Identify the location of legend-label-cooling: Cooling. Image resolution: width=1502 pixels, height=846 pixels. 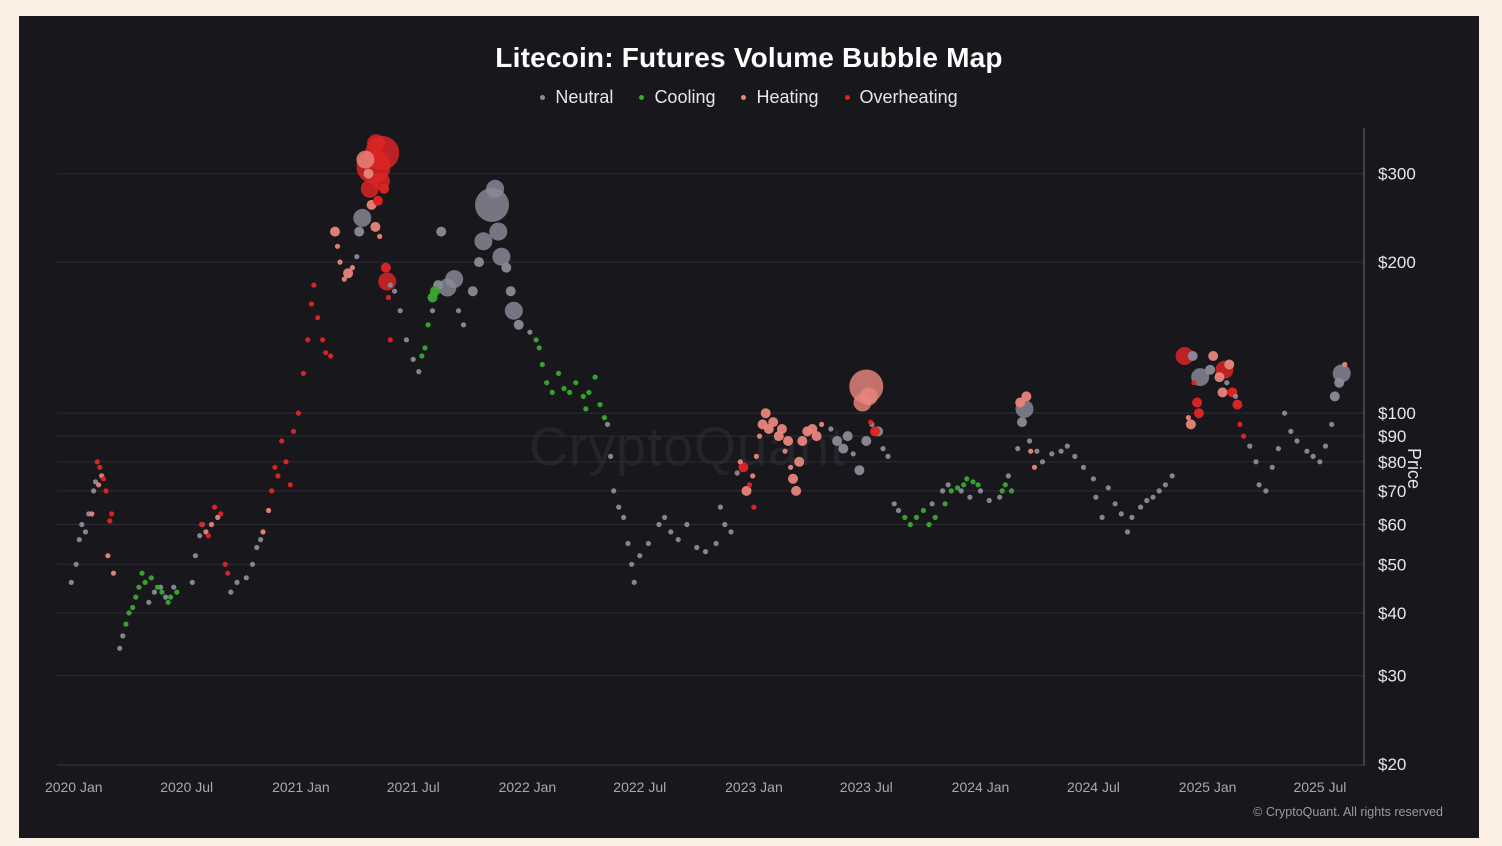
(685, 97).